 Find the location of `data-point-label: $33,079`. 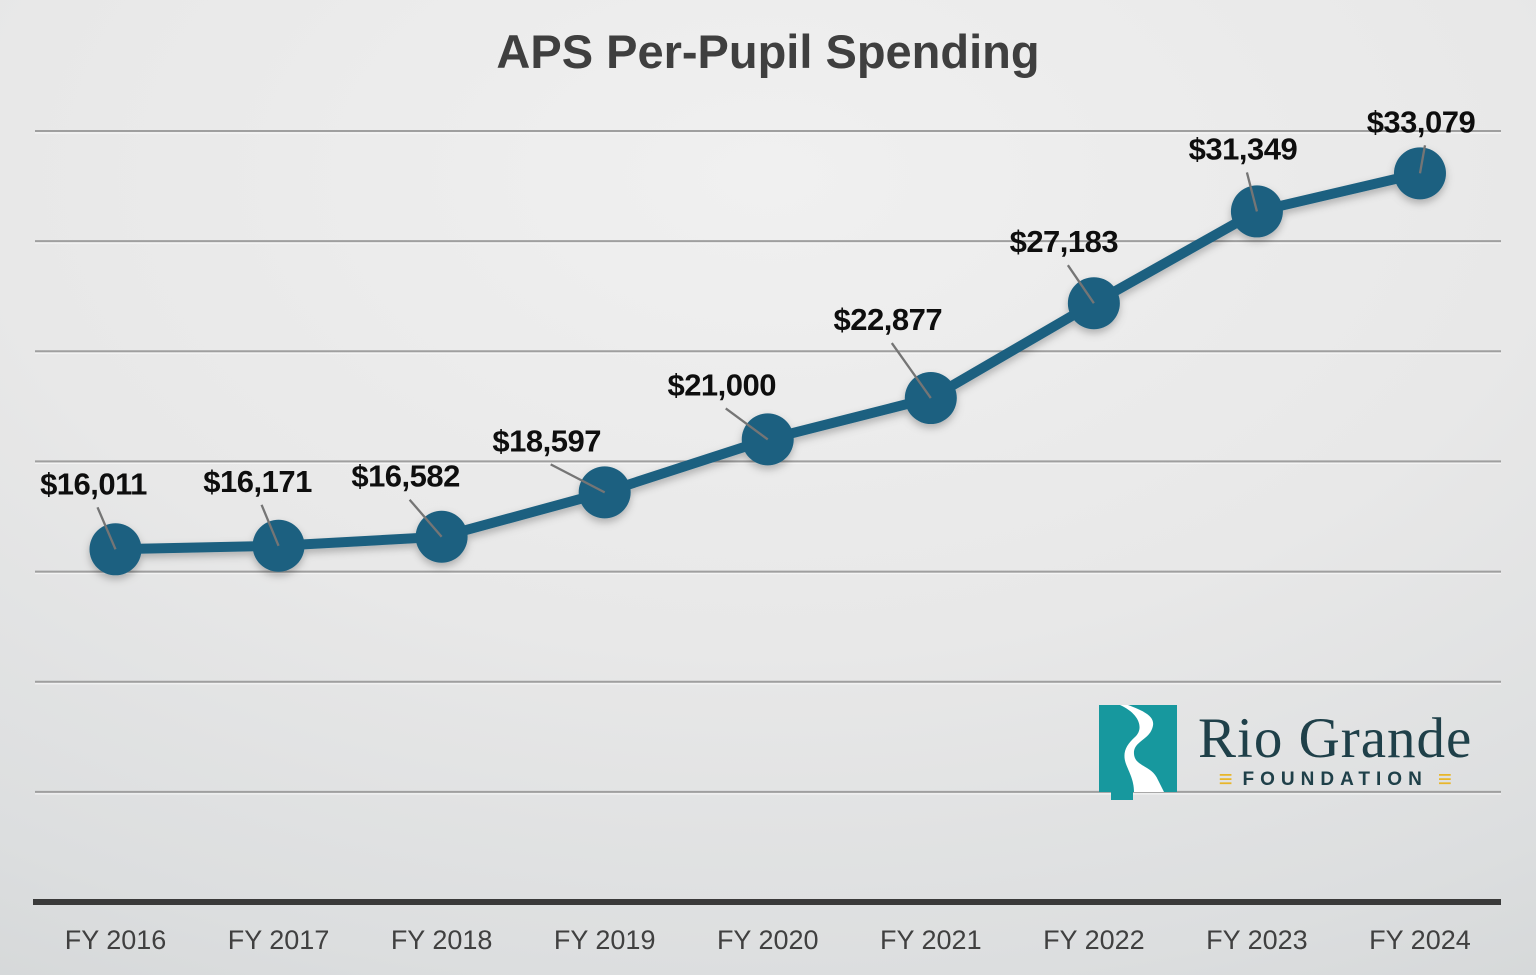

data-point-label: $33,079 is located at coordinates (1421, 121).